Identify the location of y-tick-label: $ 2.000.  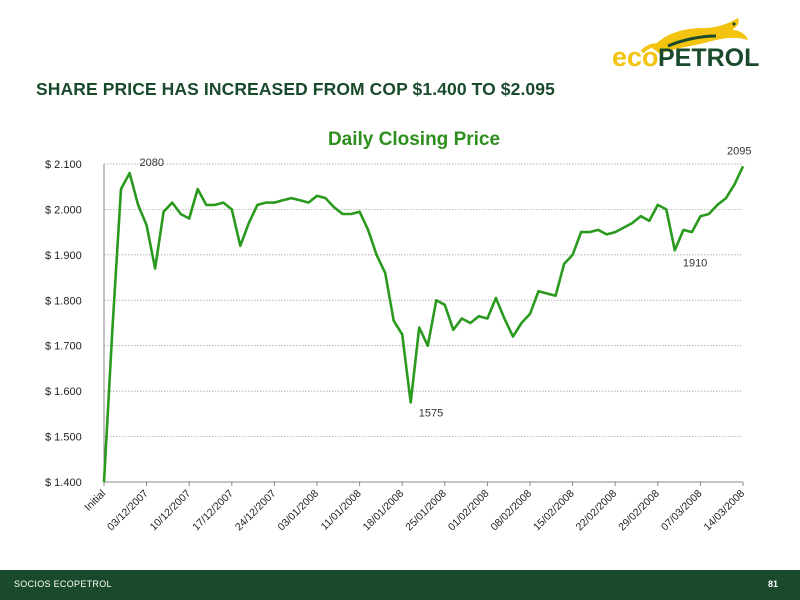
(63, 210).